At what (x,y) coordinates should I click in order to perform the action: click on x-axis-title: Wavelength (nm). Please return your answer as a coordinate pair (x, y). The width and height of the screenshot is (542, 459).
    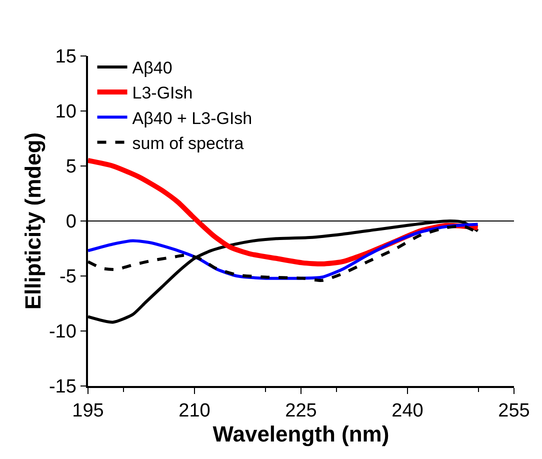
    Looking at the image, I should click on (301, 434).